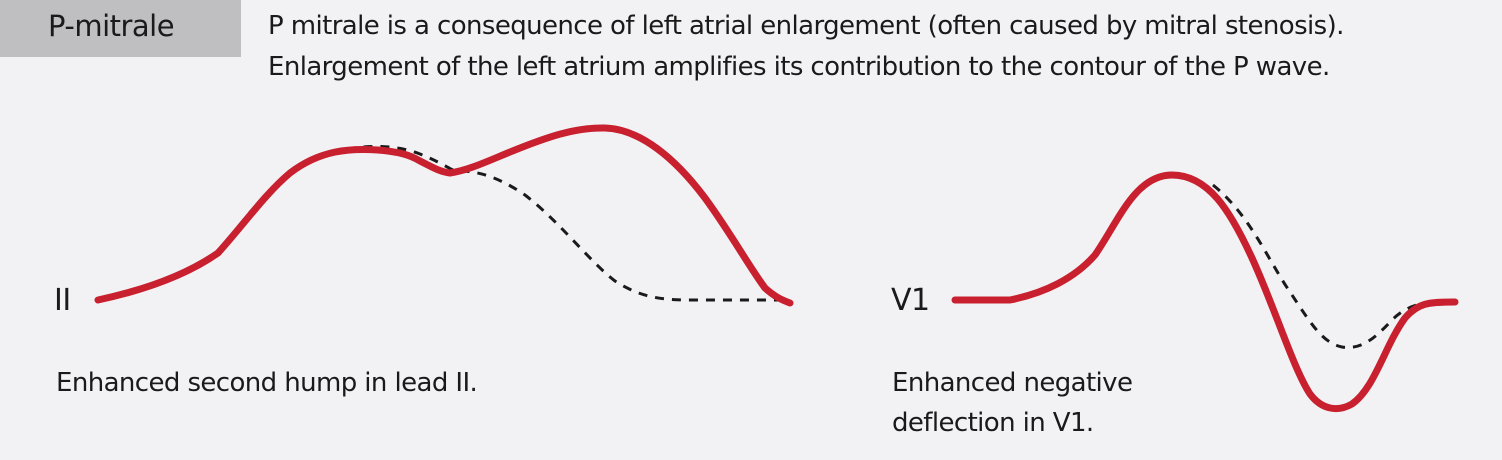 This screenshot has width=1502, height=460. I want to click on lead-v1-caption-line-1: Enhanced negative, so click(1012, 383).